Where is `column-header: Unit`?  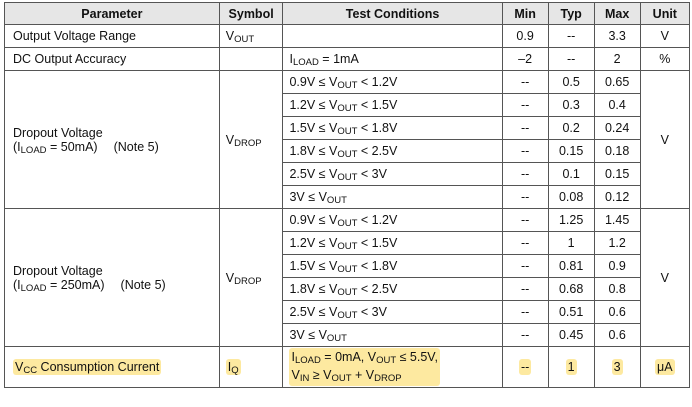
column-header: Unit is located at coordinates (665, 13).